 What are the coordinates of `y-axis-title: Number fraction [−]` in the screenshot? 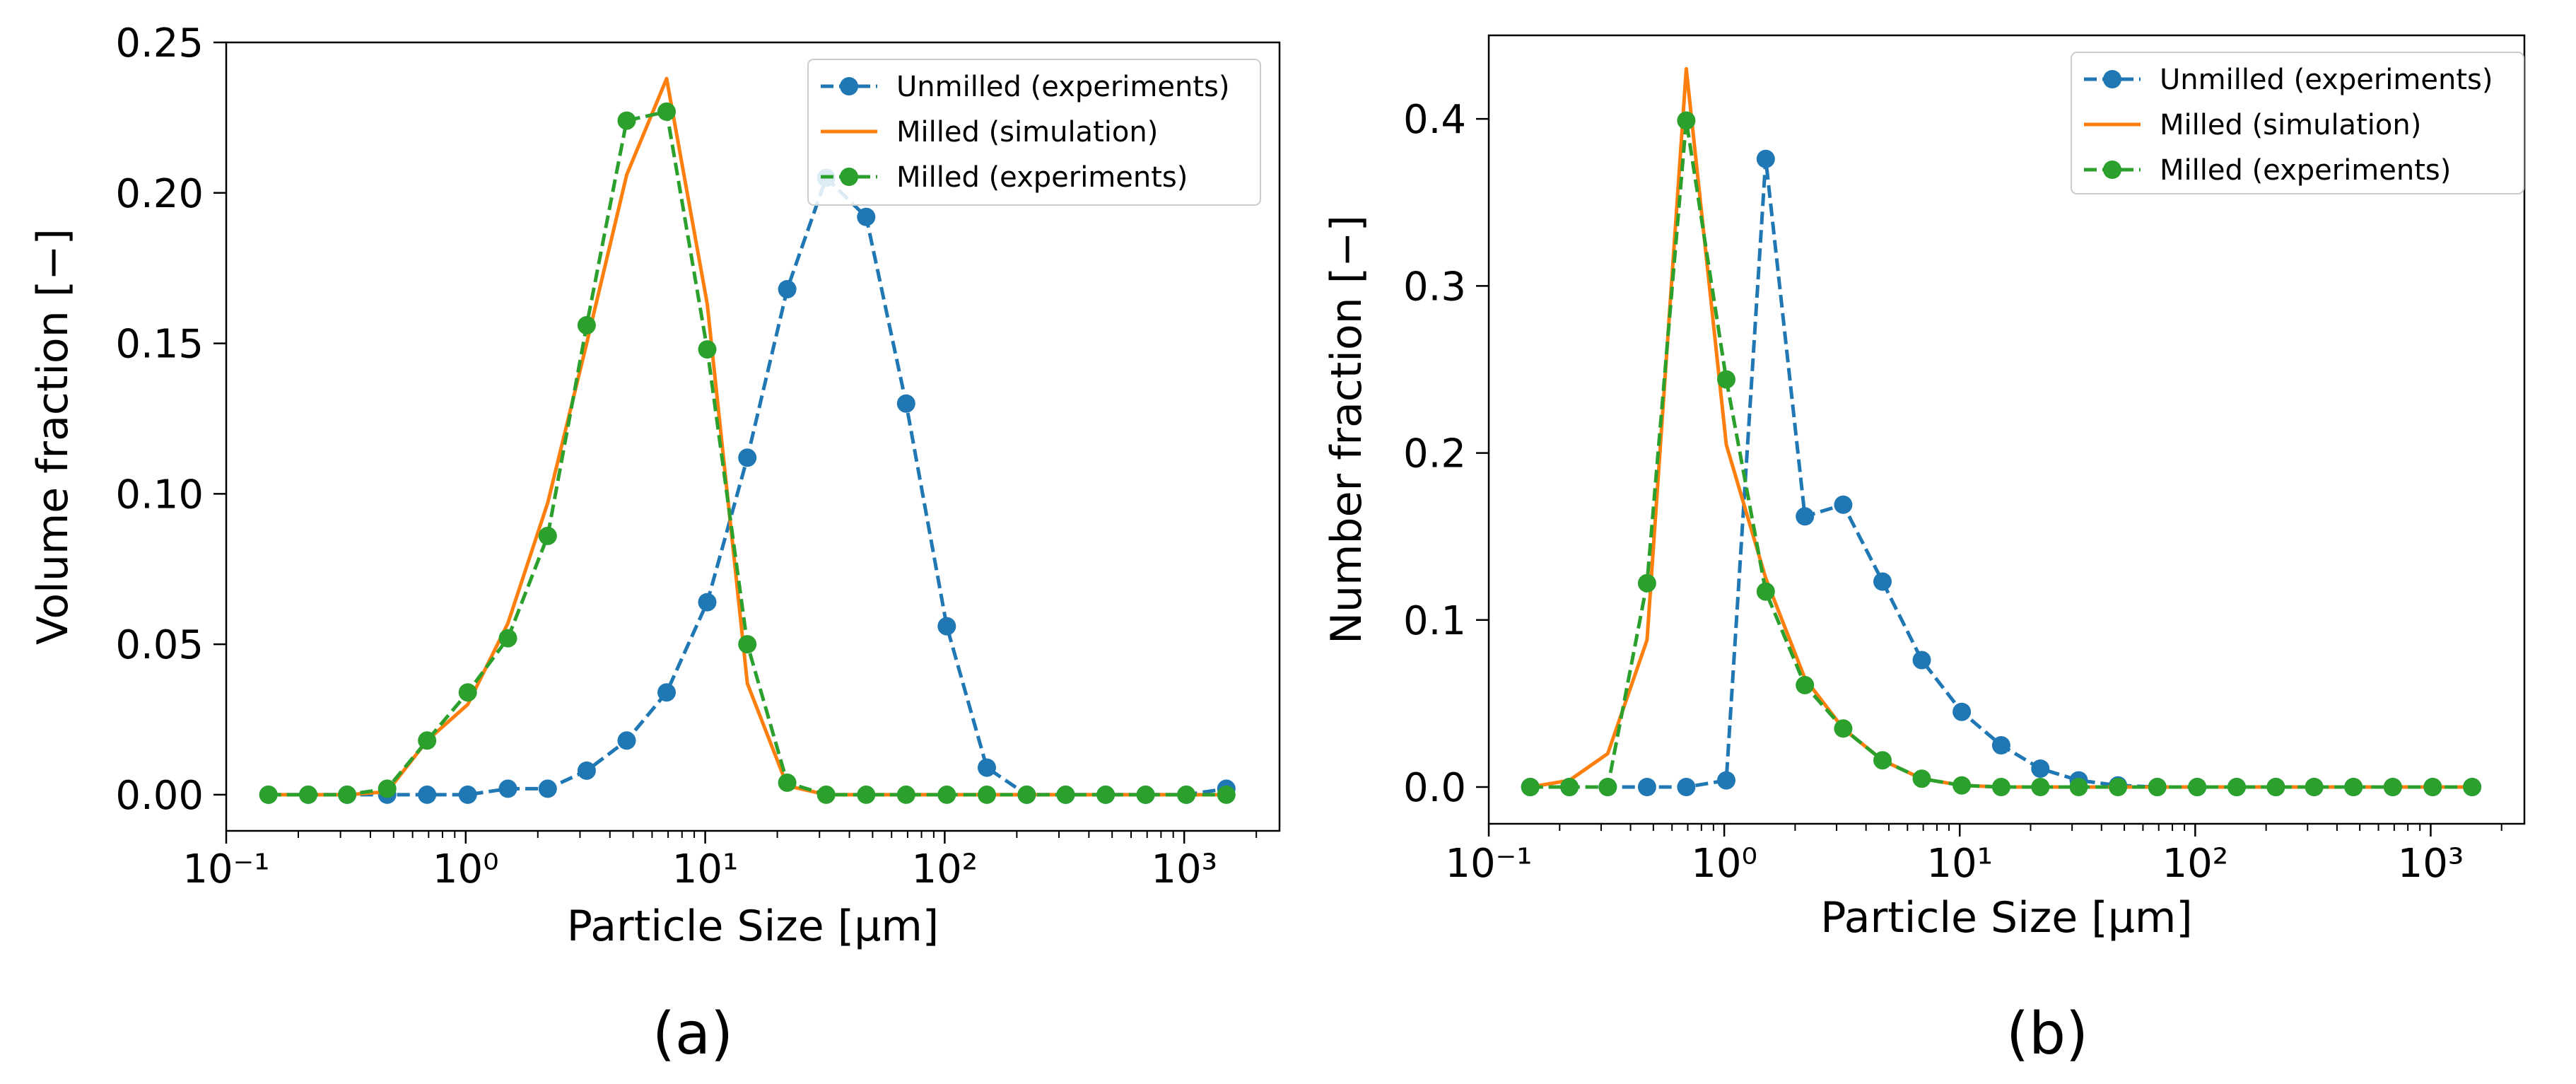 It's located at (1346, 429).